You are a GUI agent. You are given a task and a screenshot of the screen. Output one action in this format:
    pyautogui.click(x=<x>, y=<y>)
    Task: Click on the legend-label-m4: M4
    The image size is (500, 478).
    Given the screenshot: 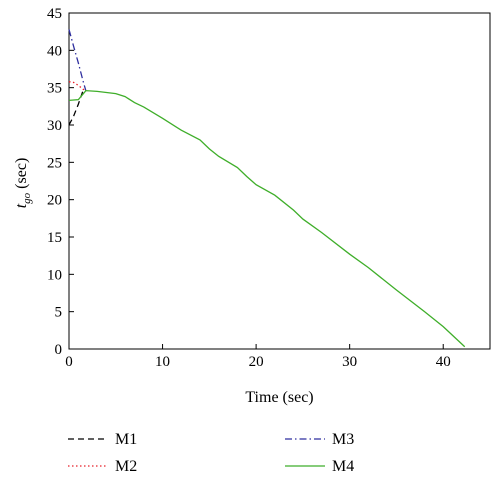 What is the action you would take?
    pyautogui.click(x=343, y=466)
    